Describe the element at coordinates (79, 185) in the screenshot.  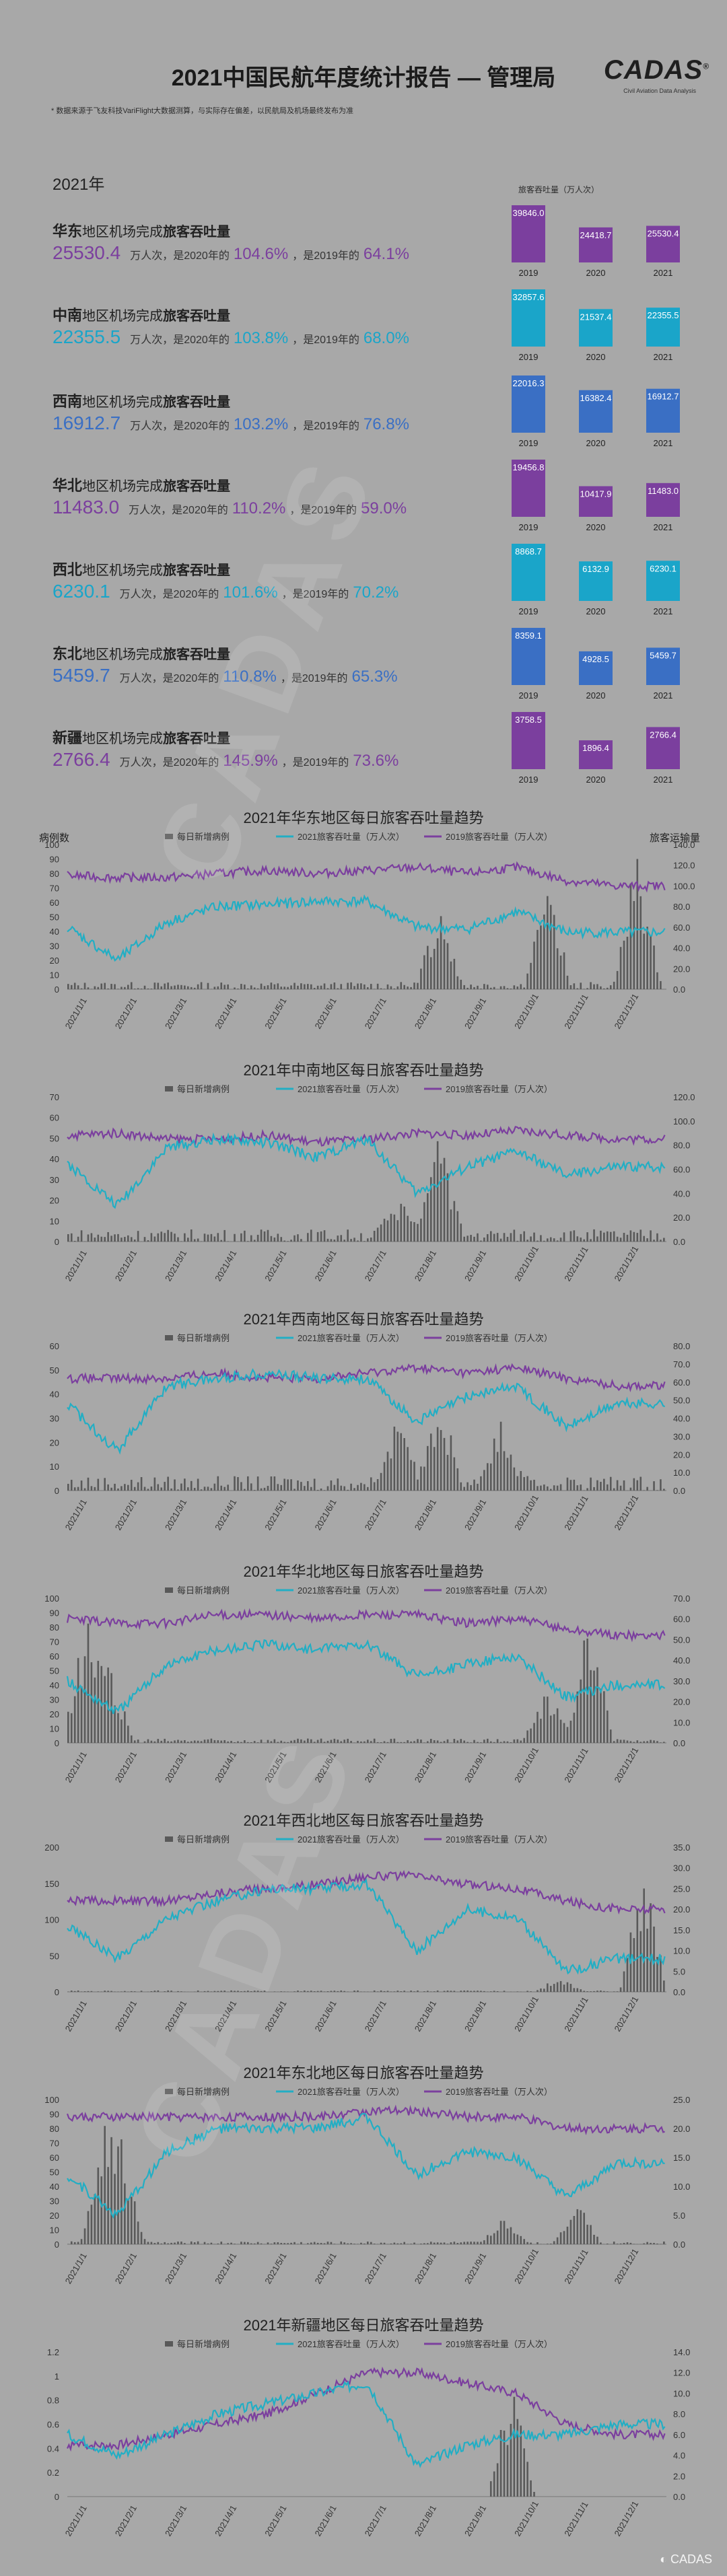
I see `year-label: 2021年` at that location.